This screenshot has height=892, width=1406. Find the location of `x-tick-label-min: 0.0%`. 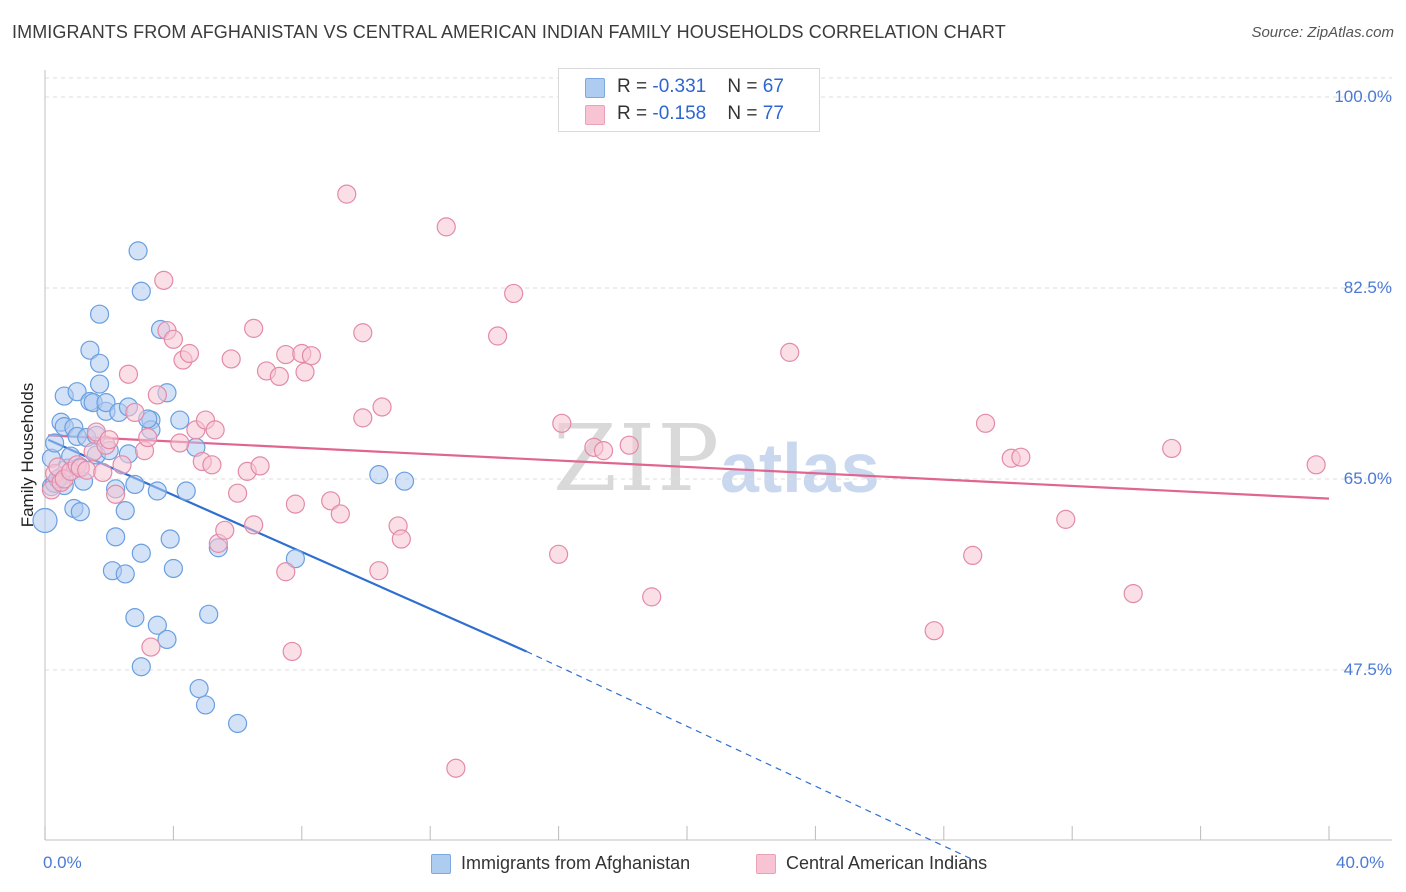

x-tick-label-min: 0.0% is located at coordinates (62, 862).